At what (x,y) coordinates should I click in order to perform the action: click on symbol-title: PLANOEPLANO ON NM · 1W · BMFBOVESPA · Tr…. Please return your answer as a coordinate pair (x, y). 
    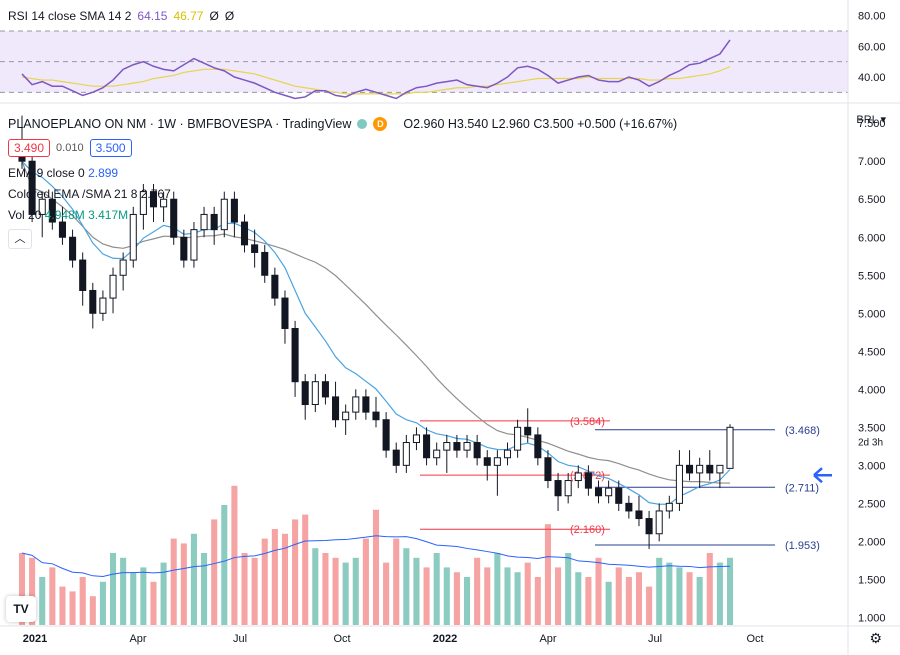
    Looking at the image, I should click on (180, 124).